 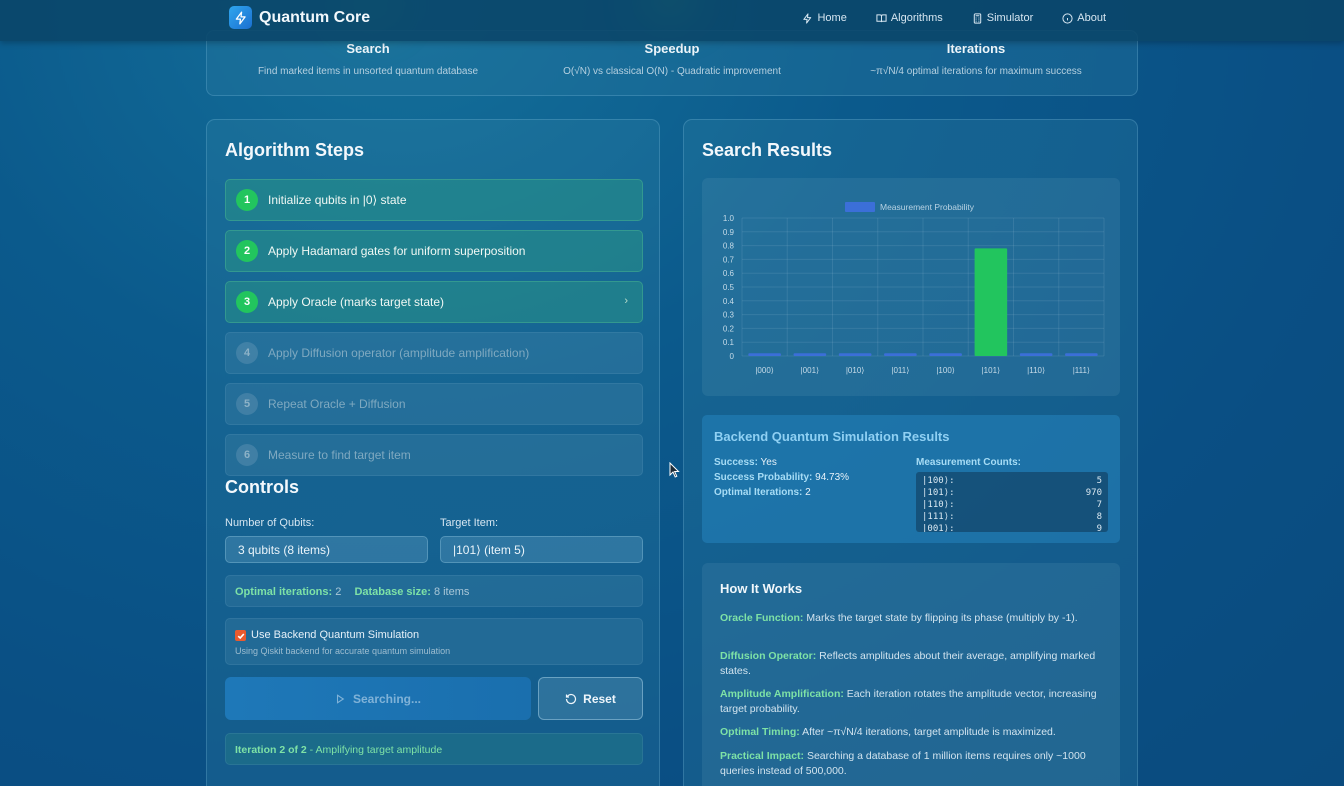 I want to click on x-tick-label: |110⟩, so click(x=1036, y=370).